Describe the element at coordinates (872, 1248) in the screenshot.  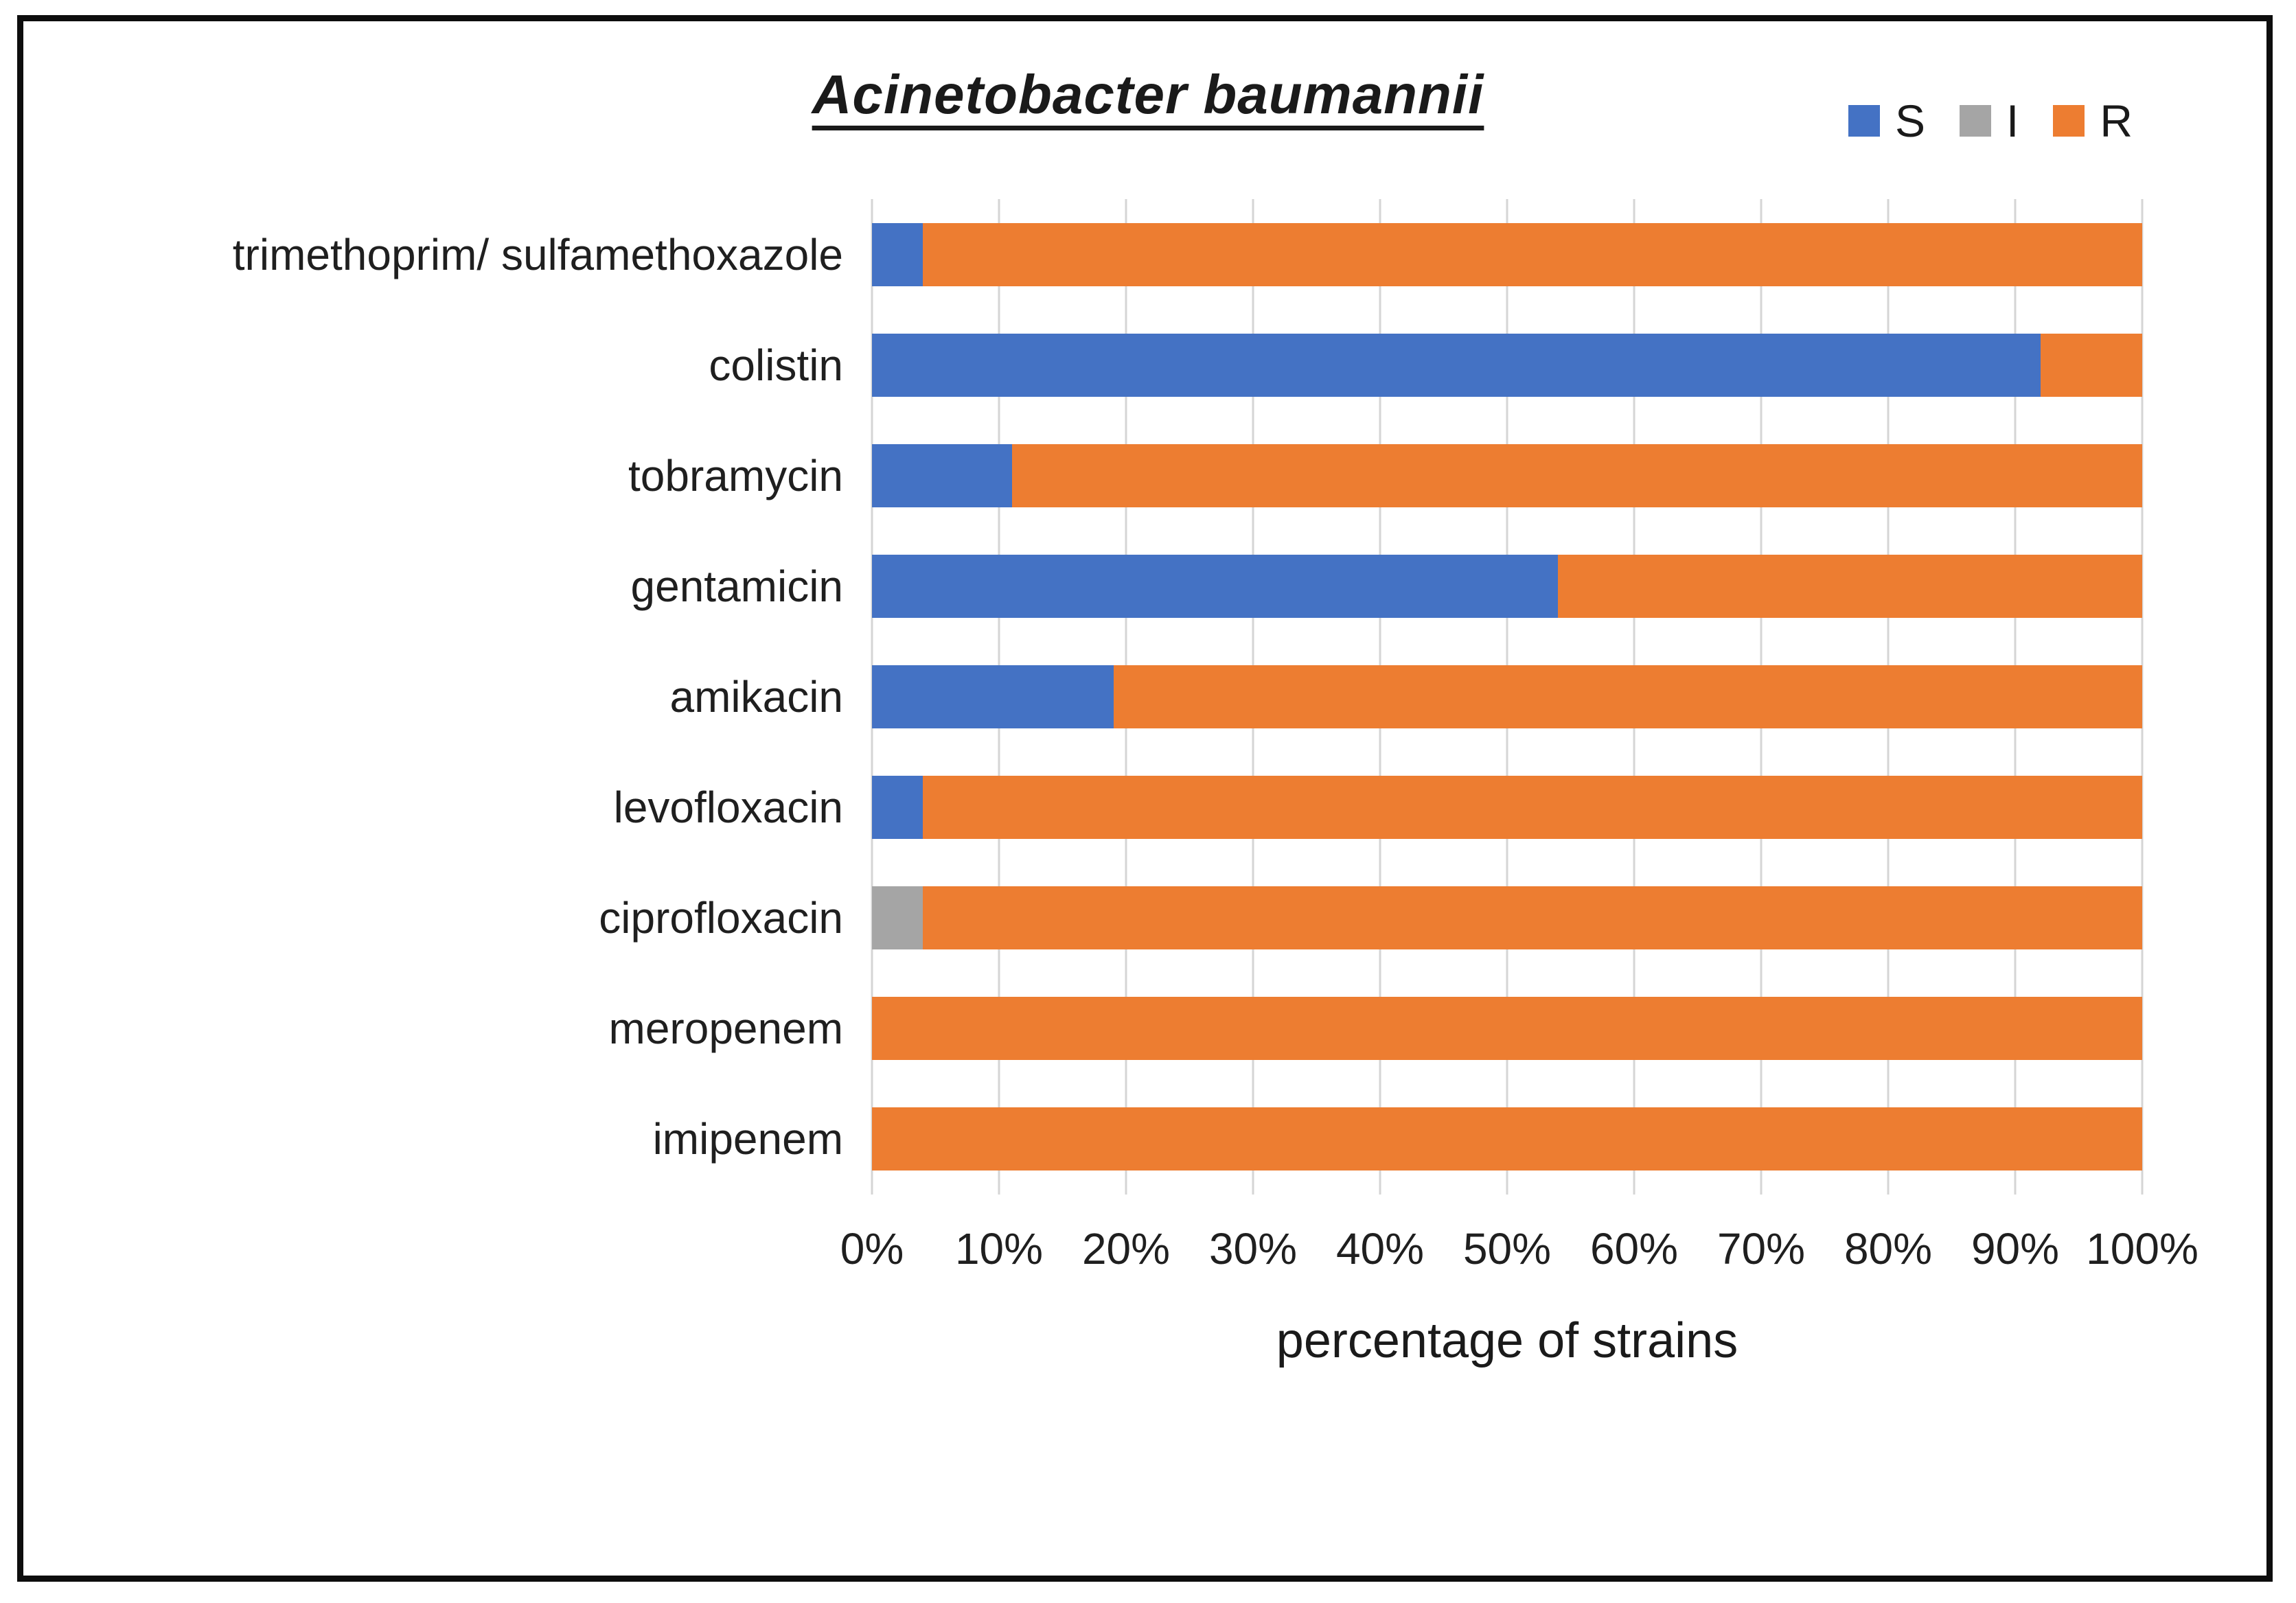
I see `x-tick-label: 0%` at that location.